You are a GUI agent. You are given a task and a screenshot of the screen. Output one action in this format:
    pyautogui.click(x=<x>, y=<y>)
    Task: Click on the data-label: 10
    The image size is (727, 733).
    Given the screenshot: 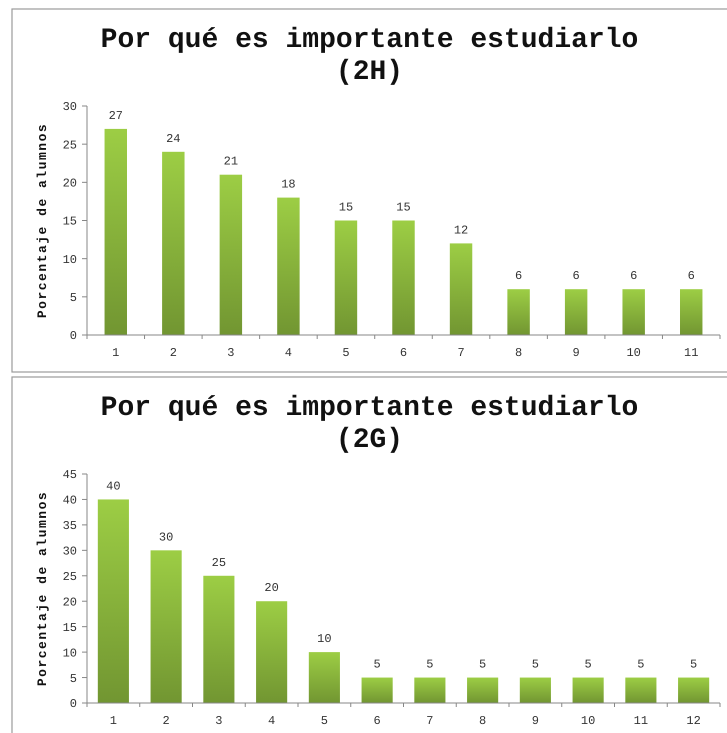 What is the action you would take?
    pyautogui.click(x=324, y=639)
    